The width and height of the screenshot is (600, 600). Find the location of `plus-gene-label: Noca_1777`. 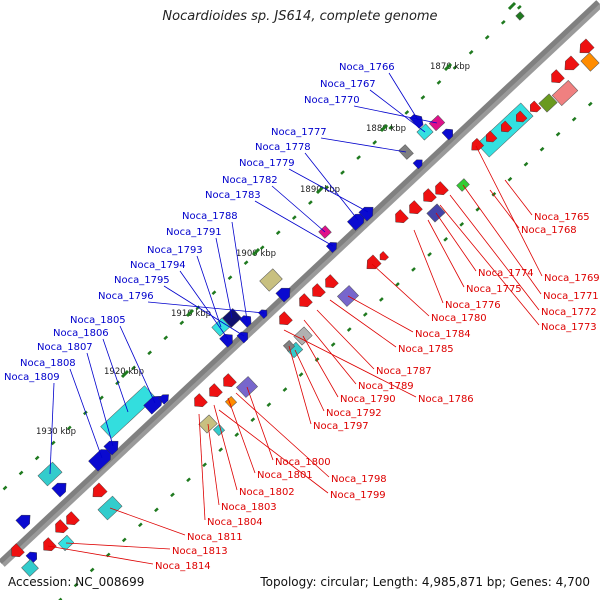

plus-gene-label: Noca_1777 is located at coordinates (299, 132).